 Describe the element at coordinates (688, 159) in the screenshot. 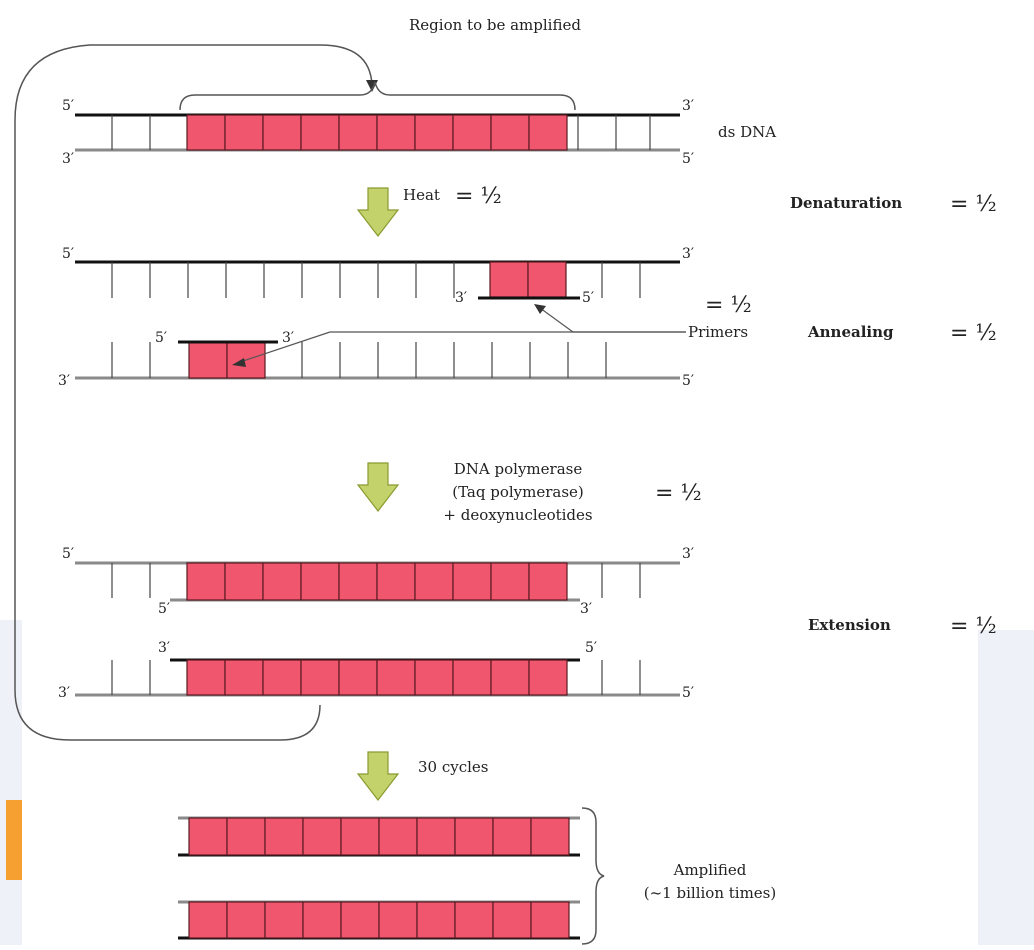

I see `end-label-5-row1b-right: 5′` at that location.